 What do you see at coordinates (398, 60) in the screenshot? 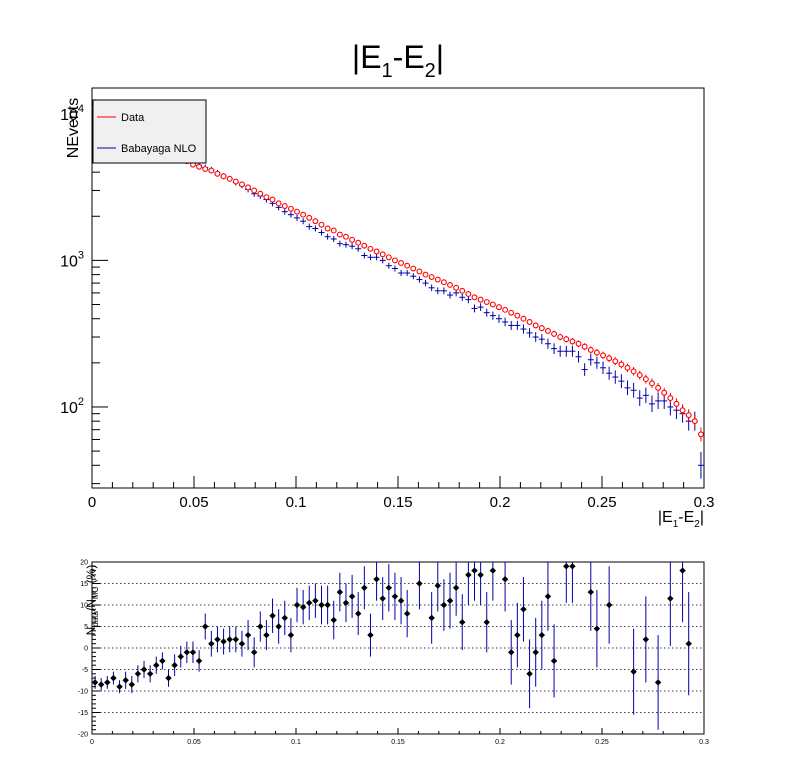
I see `chart-title: |E1-E2|` at bounding box center [398, 60].